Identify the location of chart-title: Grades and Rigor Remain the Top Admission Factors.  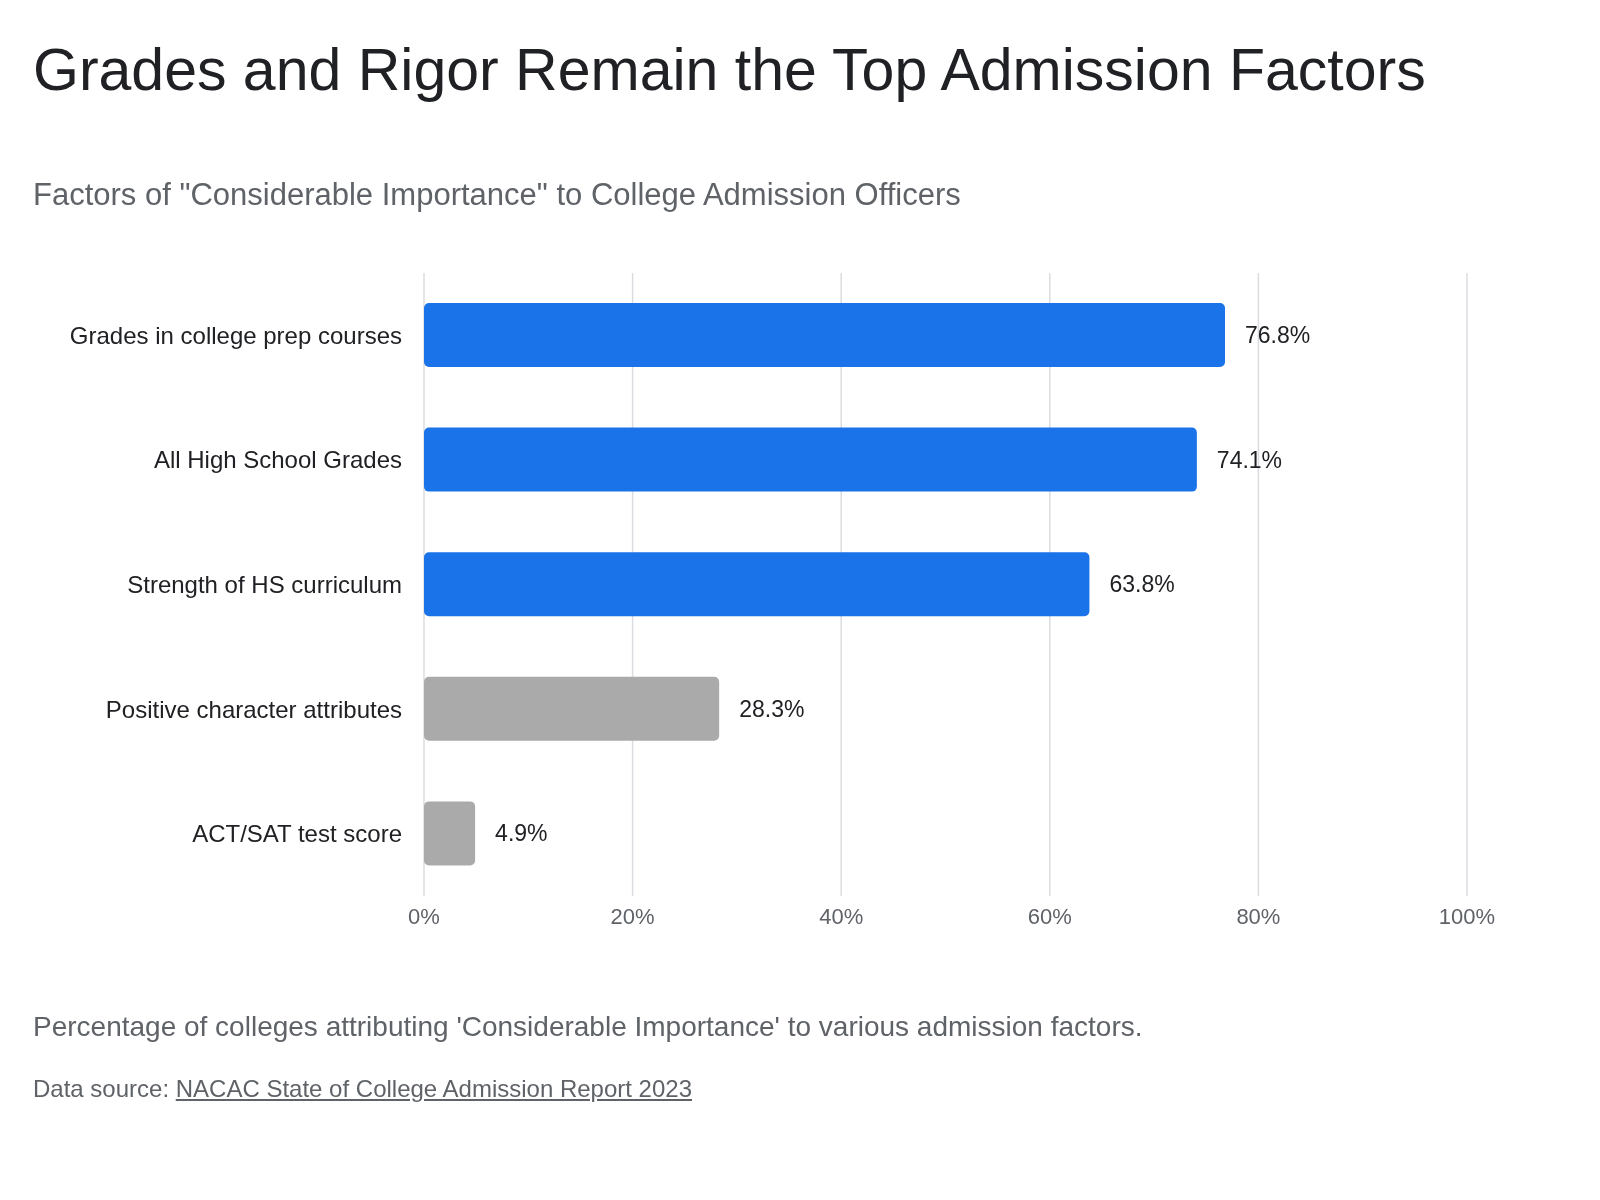
(729, 70).